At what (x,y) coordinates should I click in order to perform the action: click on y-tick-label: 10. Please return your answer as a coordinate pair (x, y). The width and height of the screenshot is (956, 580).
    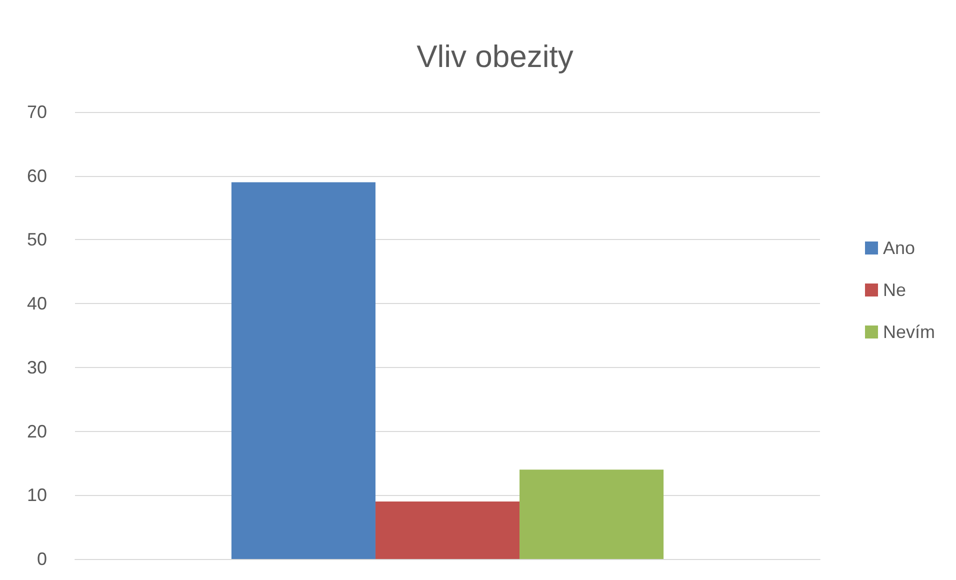
    Looking at the image, I should click on (36, 495).